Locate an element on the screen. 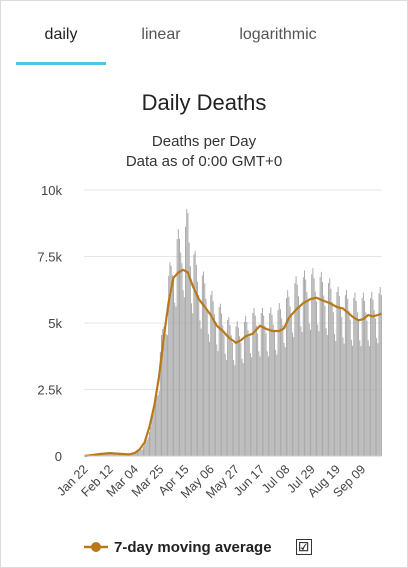 The image size is (408, 568). tab-linear: linear is located at coordinates (161, 34).